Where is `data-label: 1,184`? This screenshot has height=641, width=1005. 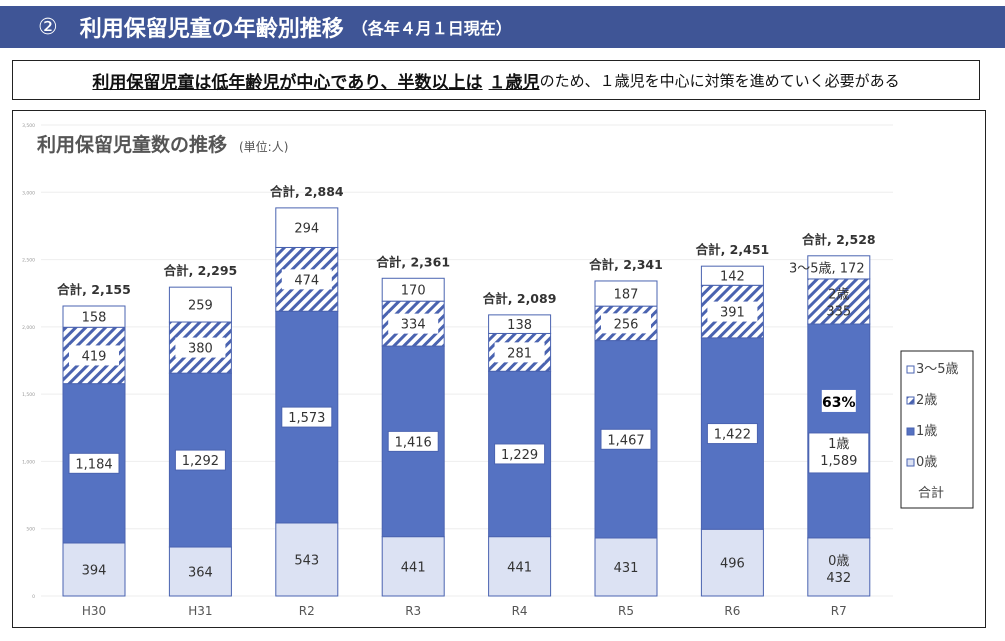 data-label: 1,184 is located at coordinates (93, 464).